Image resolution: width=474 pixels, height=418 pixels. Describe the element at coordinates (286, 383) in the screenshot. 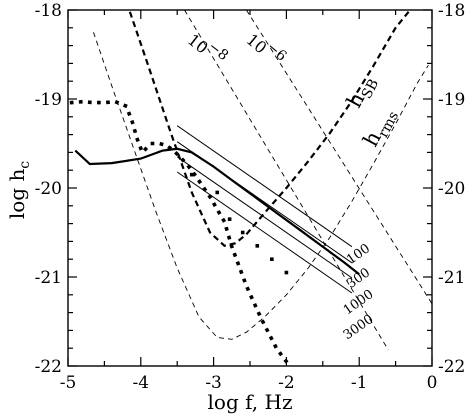

I see `x-tick-label: -2` at that location.